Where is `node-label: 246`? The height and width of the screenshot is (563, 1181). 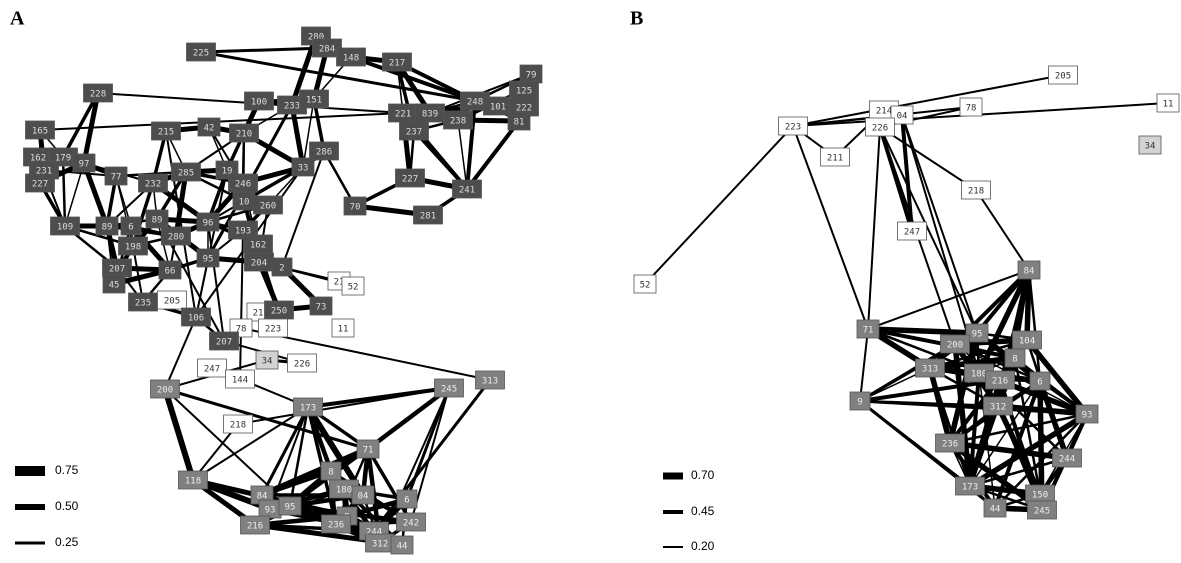 node-label: 246 is located at coordinates (243, 185).